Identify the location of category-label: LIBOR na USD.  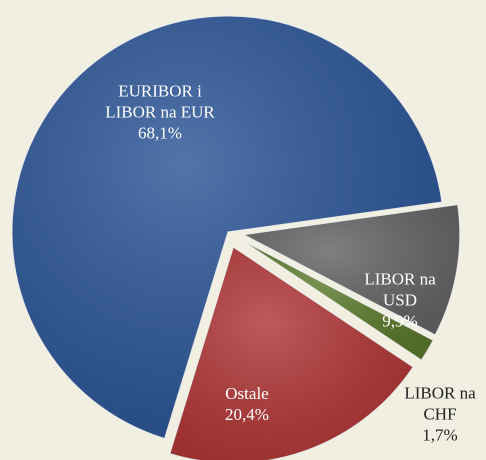
(400, 289).